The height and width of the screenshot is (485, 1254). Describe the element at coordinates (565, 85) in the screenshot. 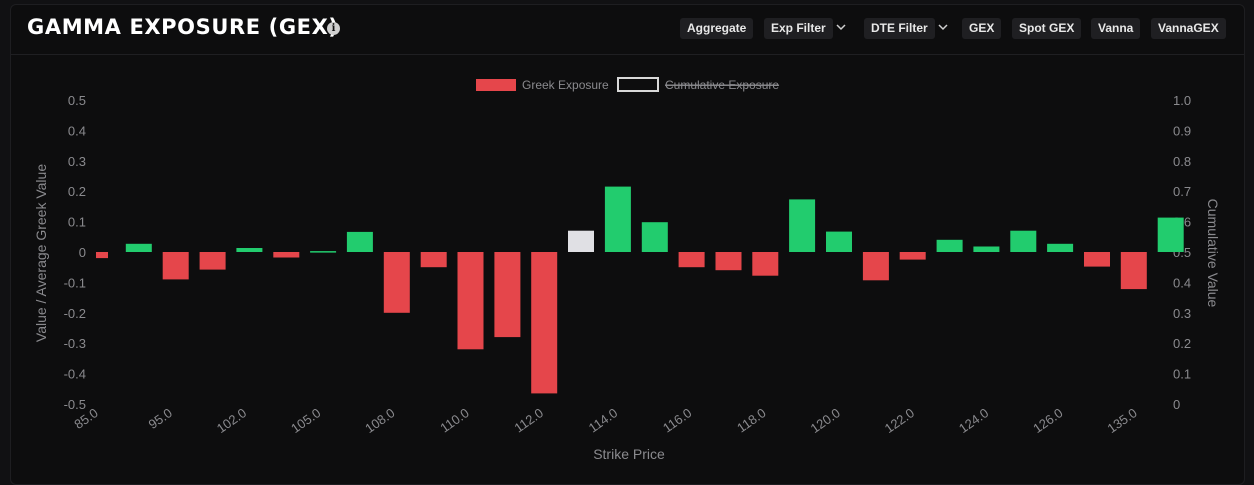

I see `legend-label-greek-exposure: Greek Exposure` at that location.